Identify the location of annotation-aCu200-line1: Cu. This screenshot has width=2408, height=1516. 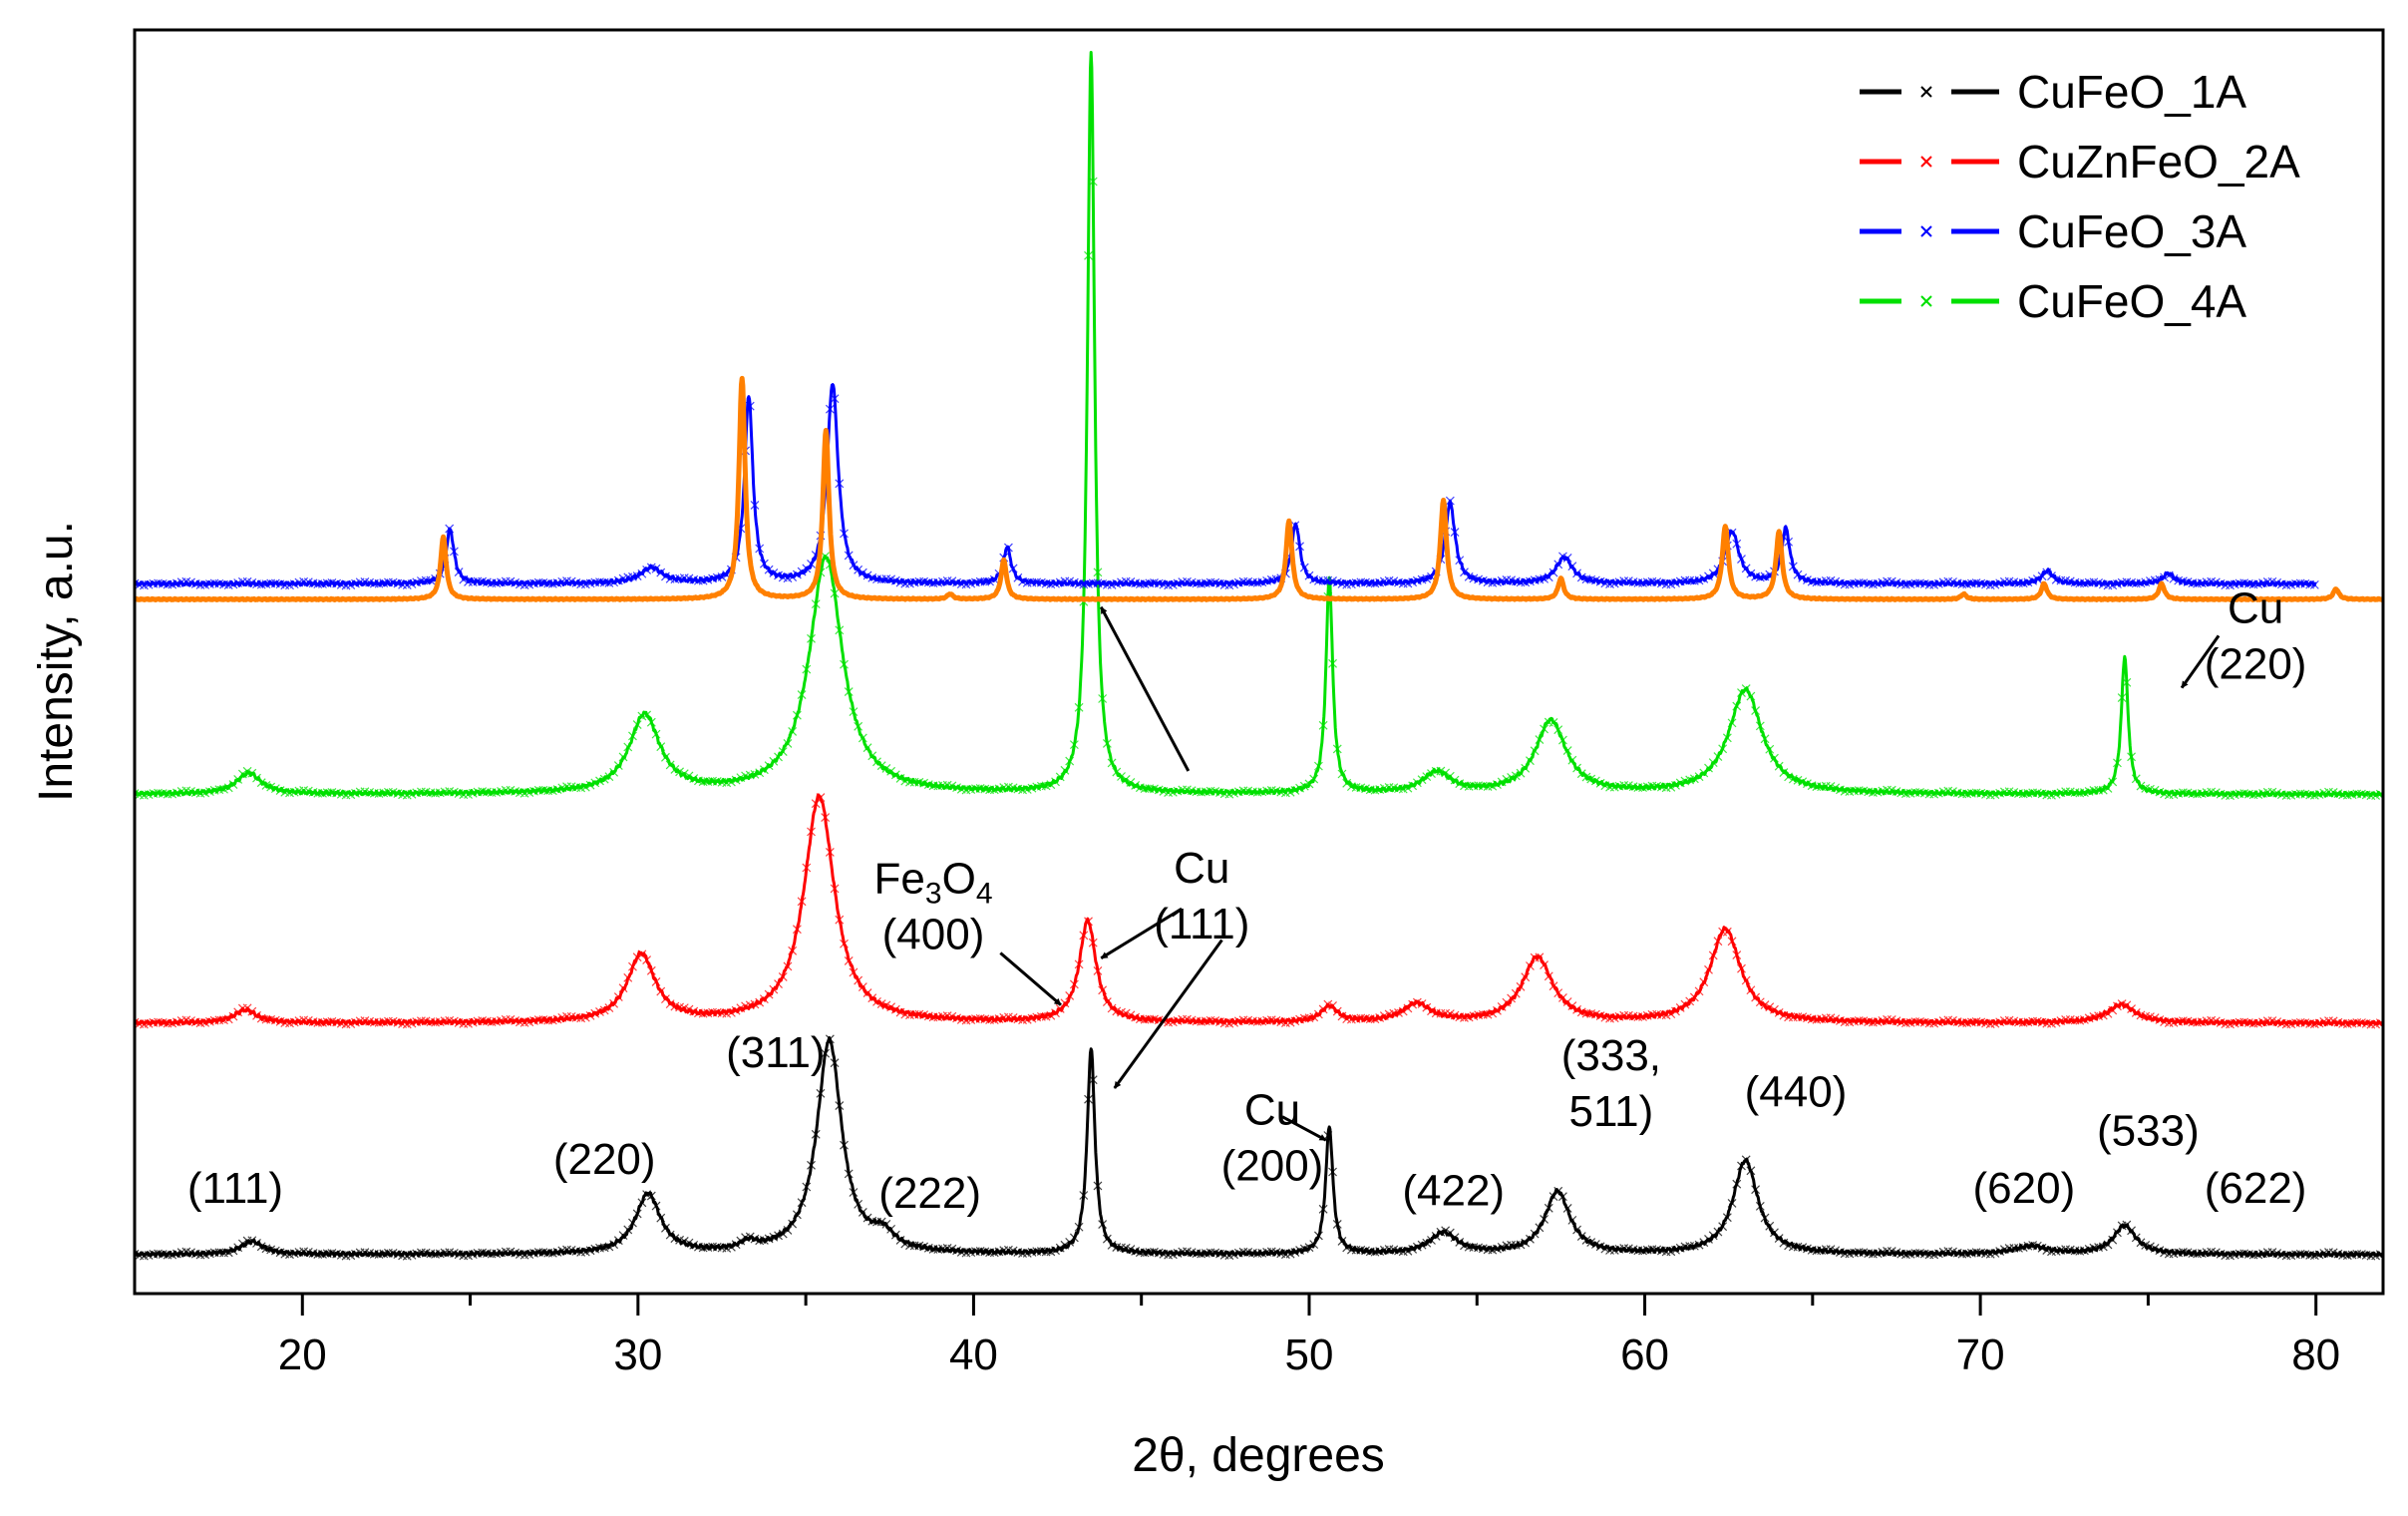
(1272, 1110).